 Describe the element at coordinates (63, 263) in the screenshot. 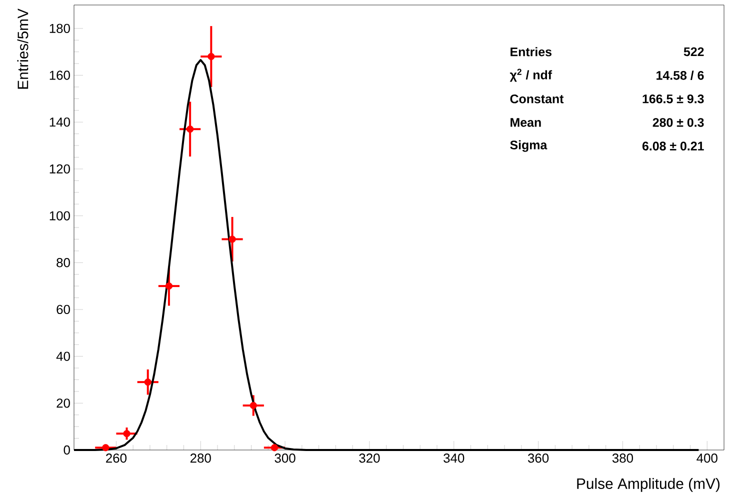

I see `y-tick-label: 80` at that location.